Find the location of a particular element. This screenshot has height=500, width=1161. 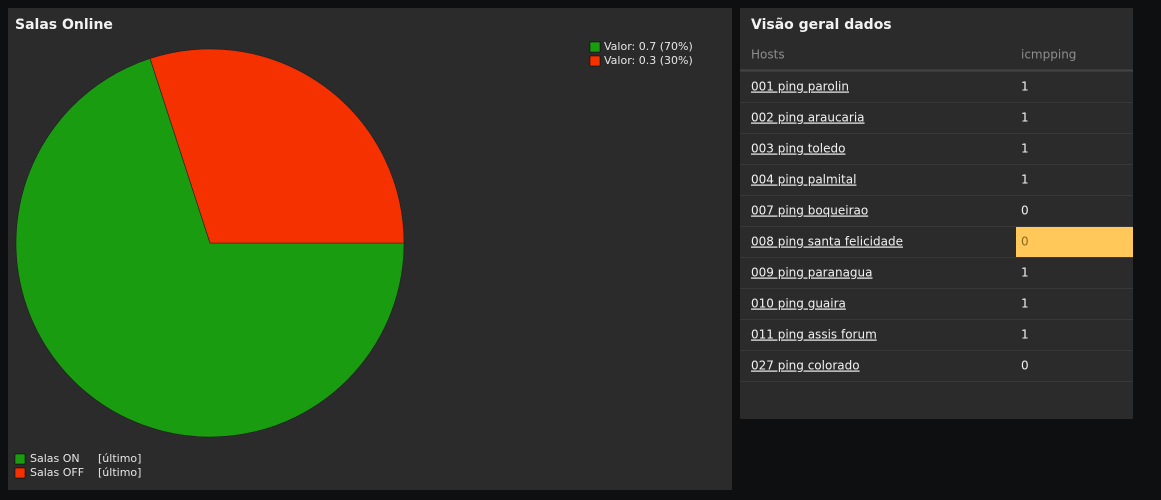

host-link: 027 ping colorado is located at coordinates (805, 366).